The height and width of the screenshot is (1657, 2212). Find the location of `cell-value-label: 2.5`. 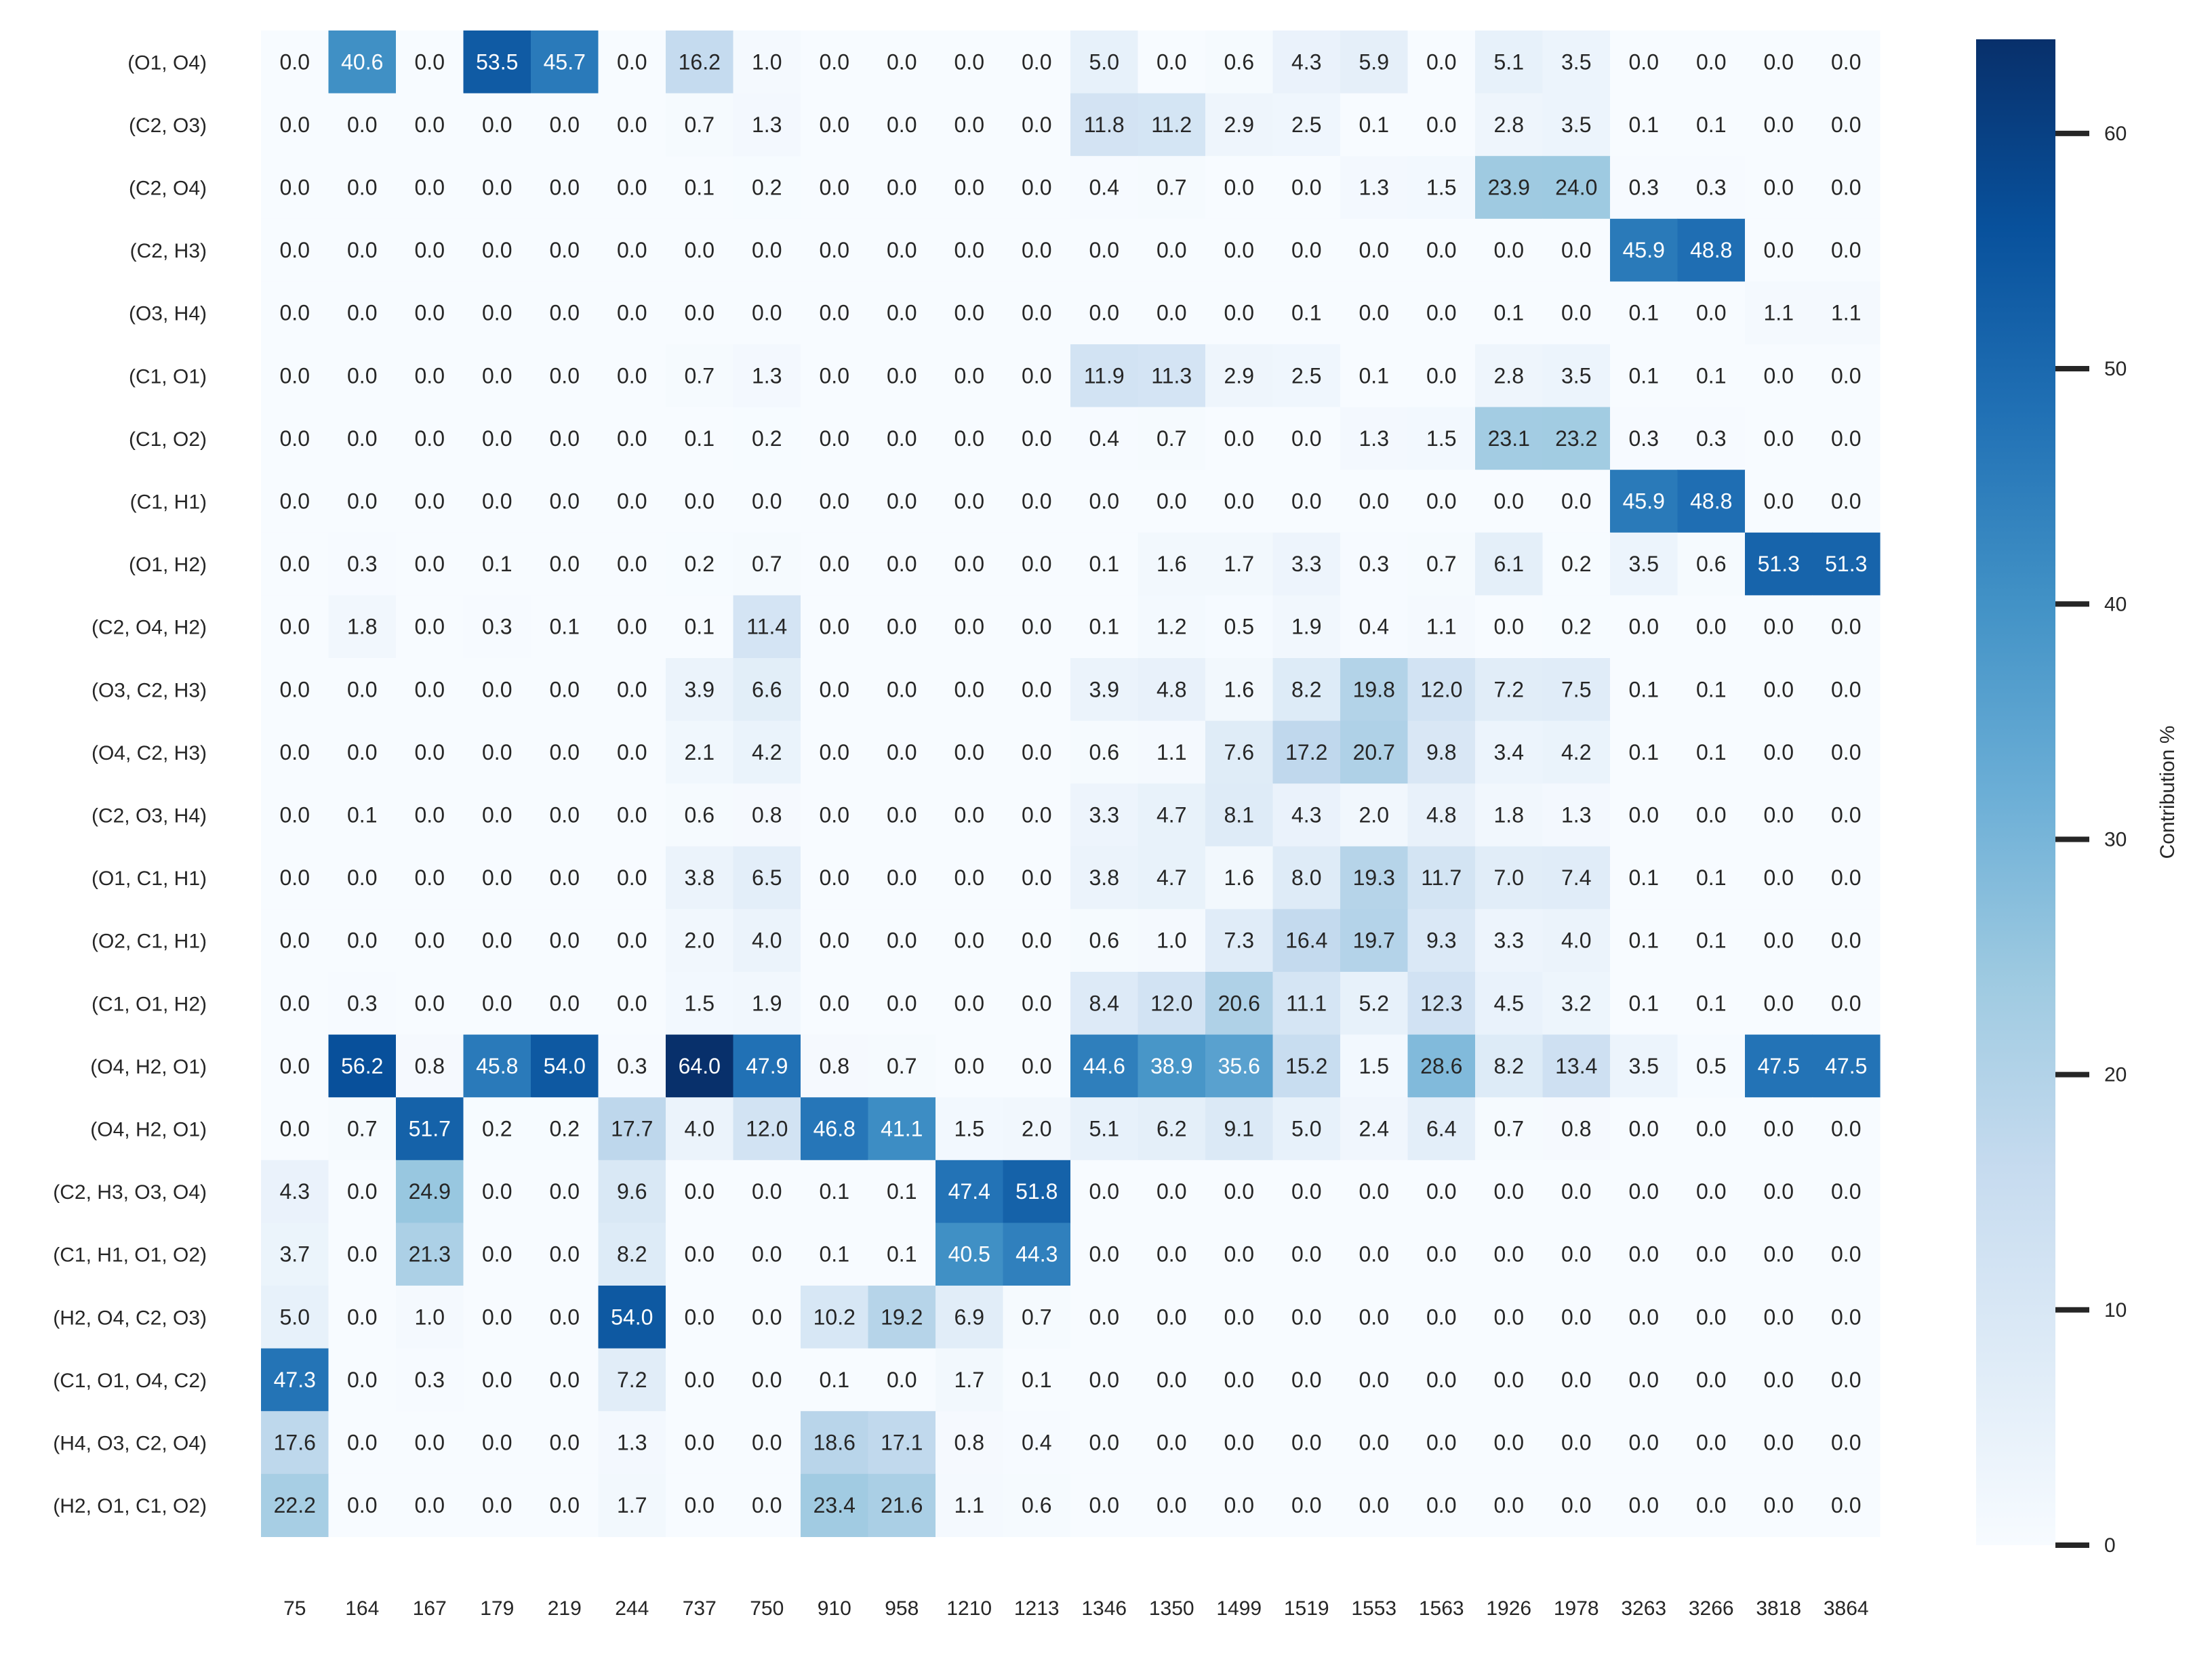

cell-value-label: 2.5 is located at coordinates (1306, 376).